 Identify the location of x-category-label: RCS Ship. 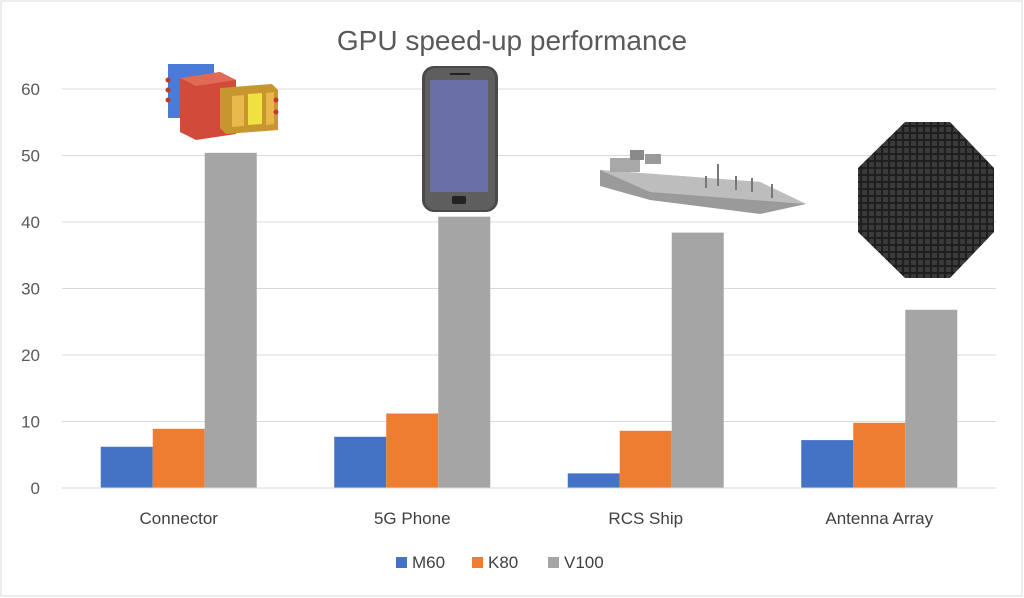
(645, 518).